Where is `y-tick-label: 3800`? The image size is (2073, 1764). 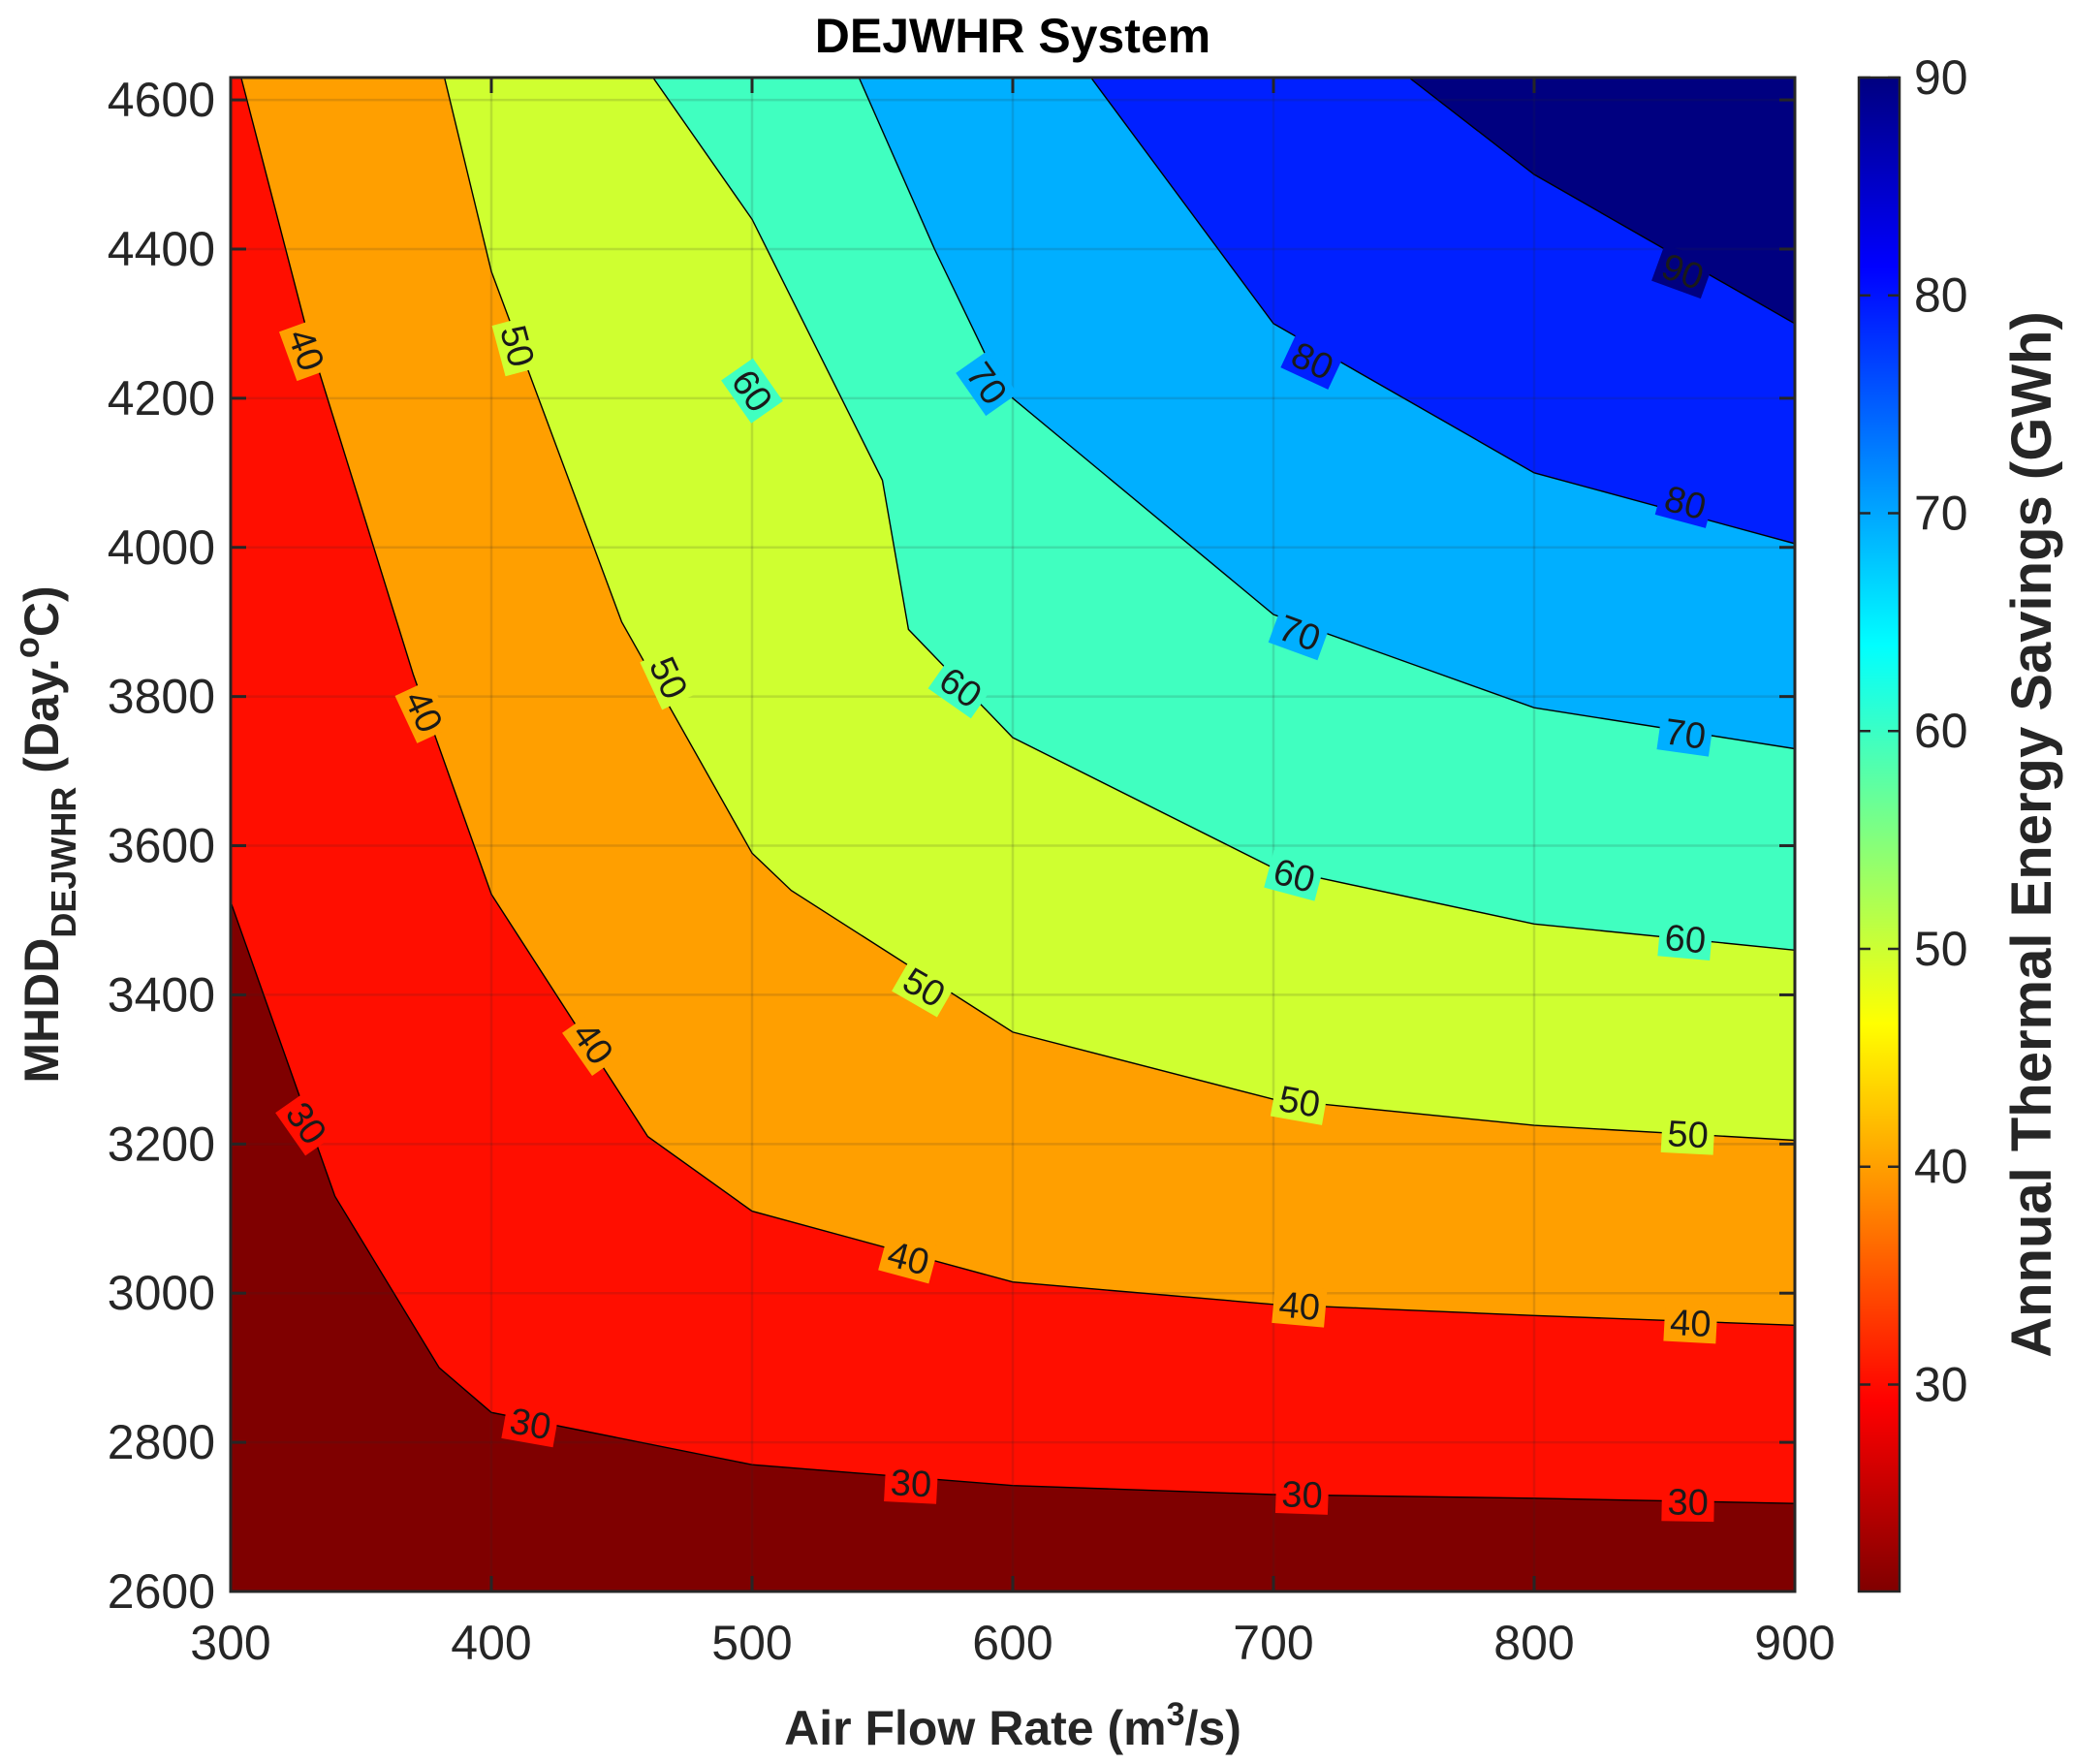
y-tick-label: 3800 is located at coordinates (161, 697).